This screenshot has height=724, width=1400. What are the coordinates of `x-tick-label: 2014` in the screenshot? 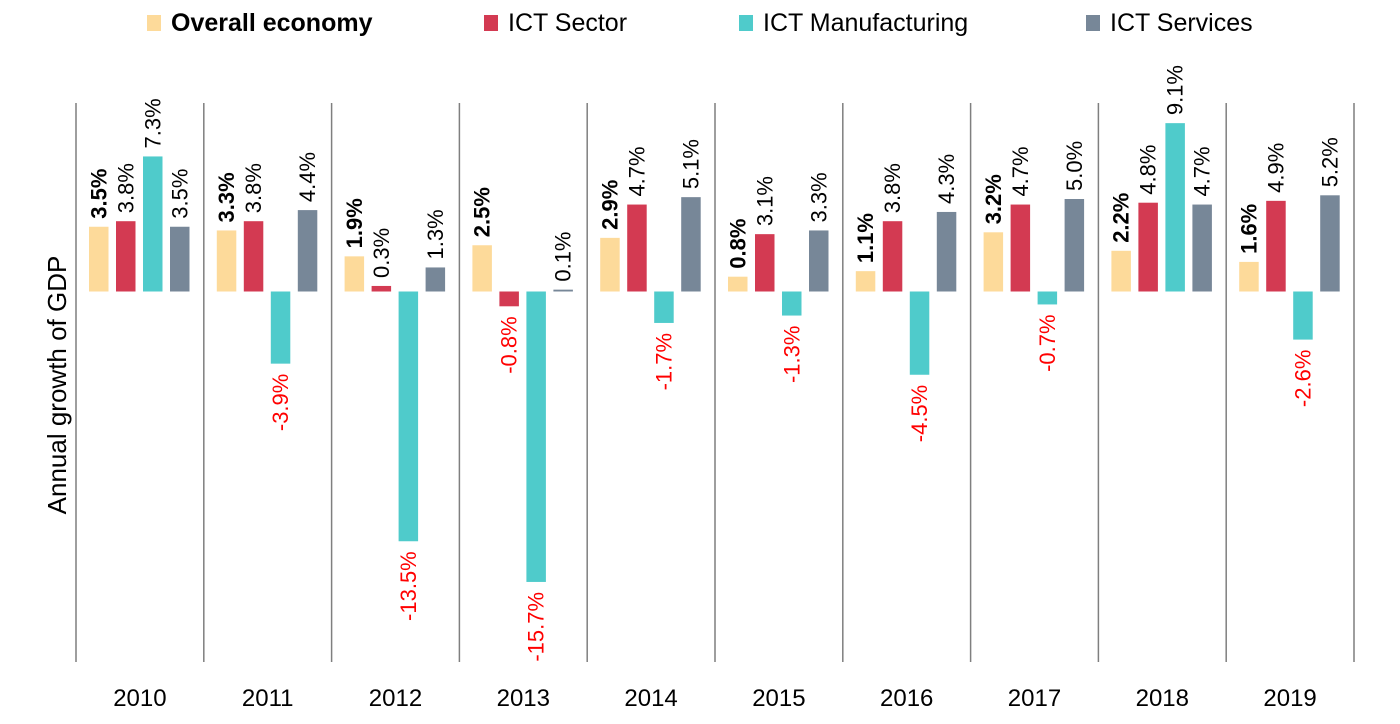 It's located at (650, 698).